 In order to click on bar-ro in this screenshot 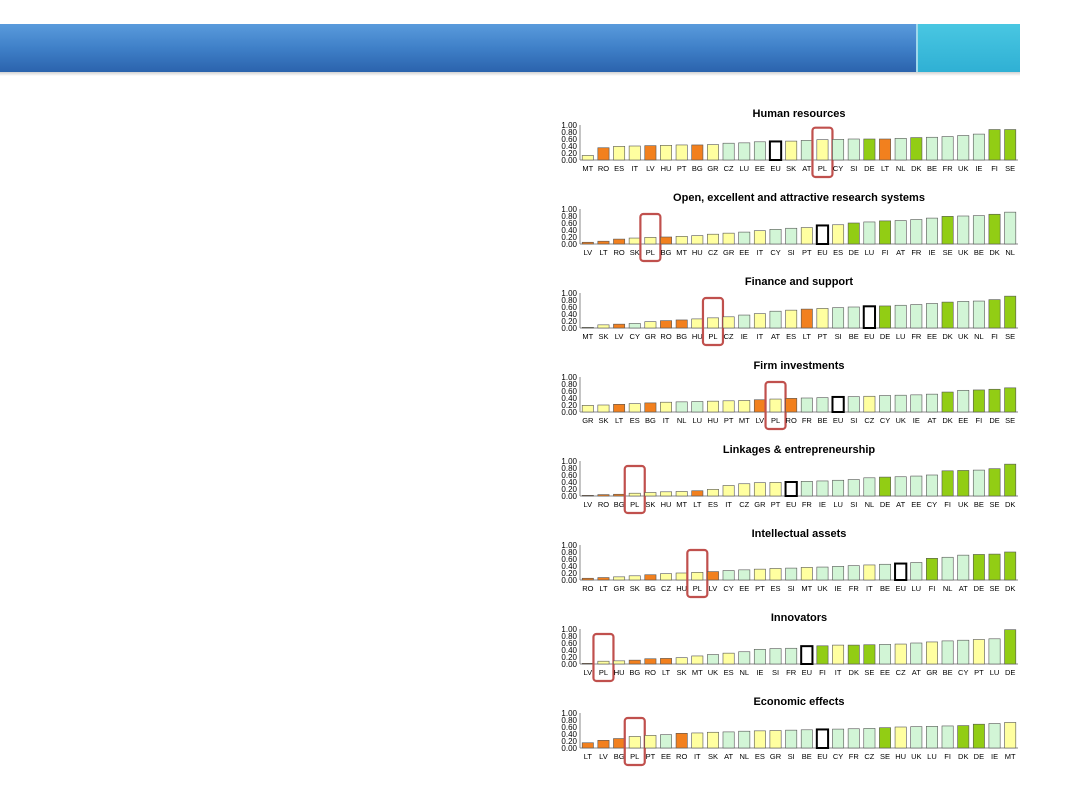, I will do `click(603, 495)`.